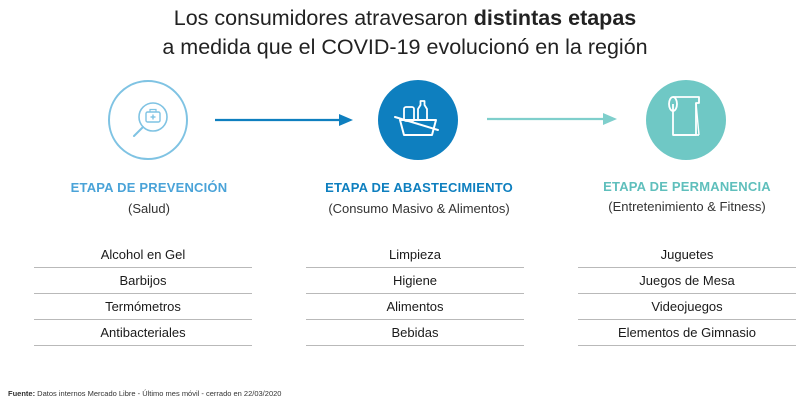 This screenshot has width=810, height=406. What do you see at coordinates (684, 116) in the screenshot?
I see `yoga-mat-icon` at bounding box center [684, 116].